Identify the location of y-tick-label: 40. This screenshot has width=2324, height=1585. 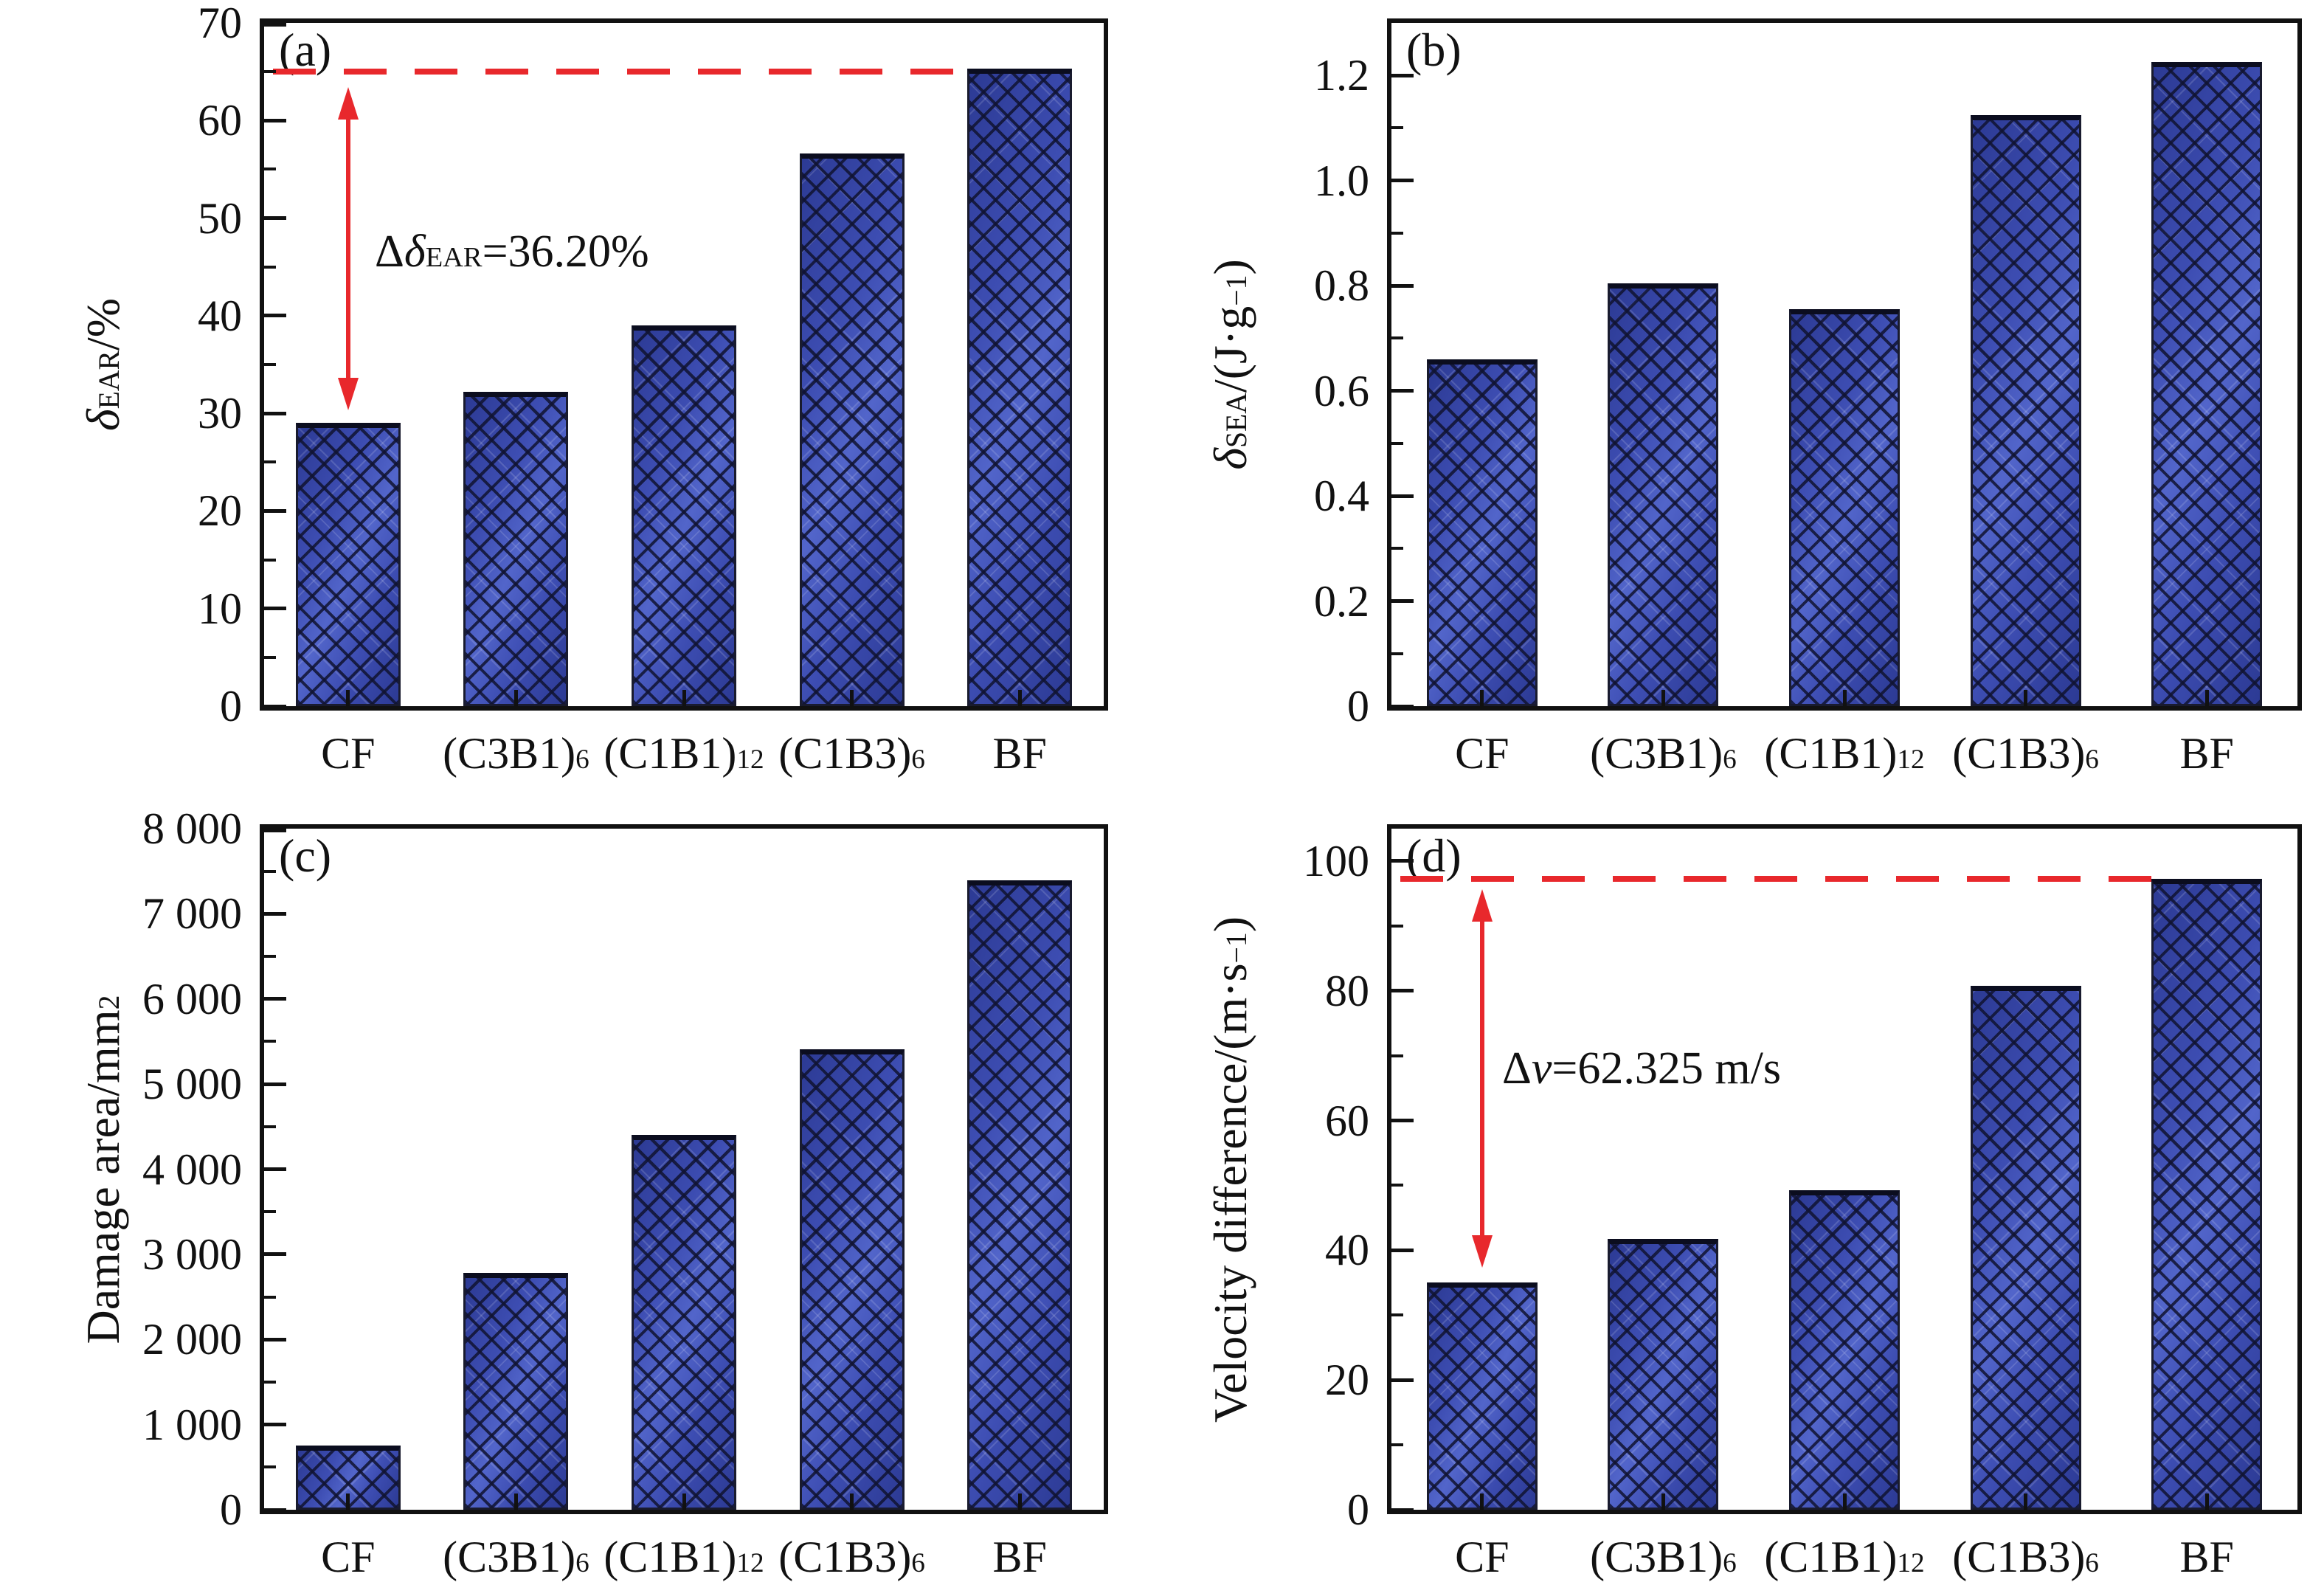
(1347, 1250).